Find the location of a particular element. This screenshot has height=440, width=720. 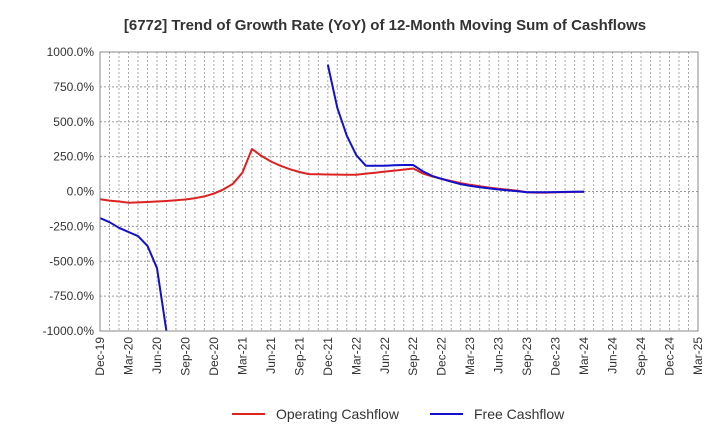

x-tick-label: Sep-22 is located at coordinates (413, 356).